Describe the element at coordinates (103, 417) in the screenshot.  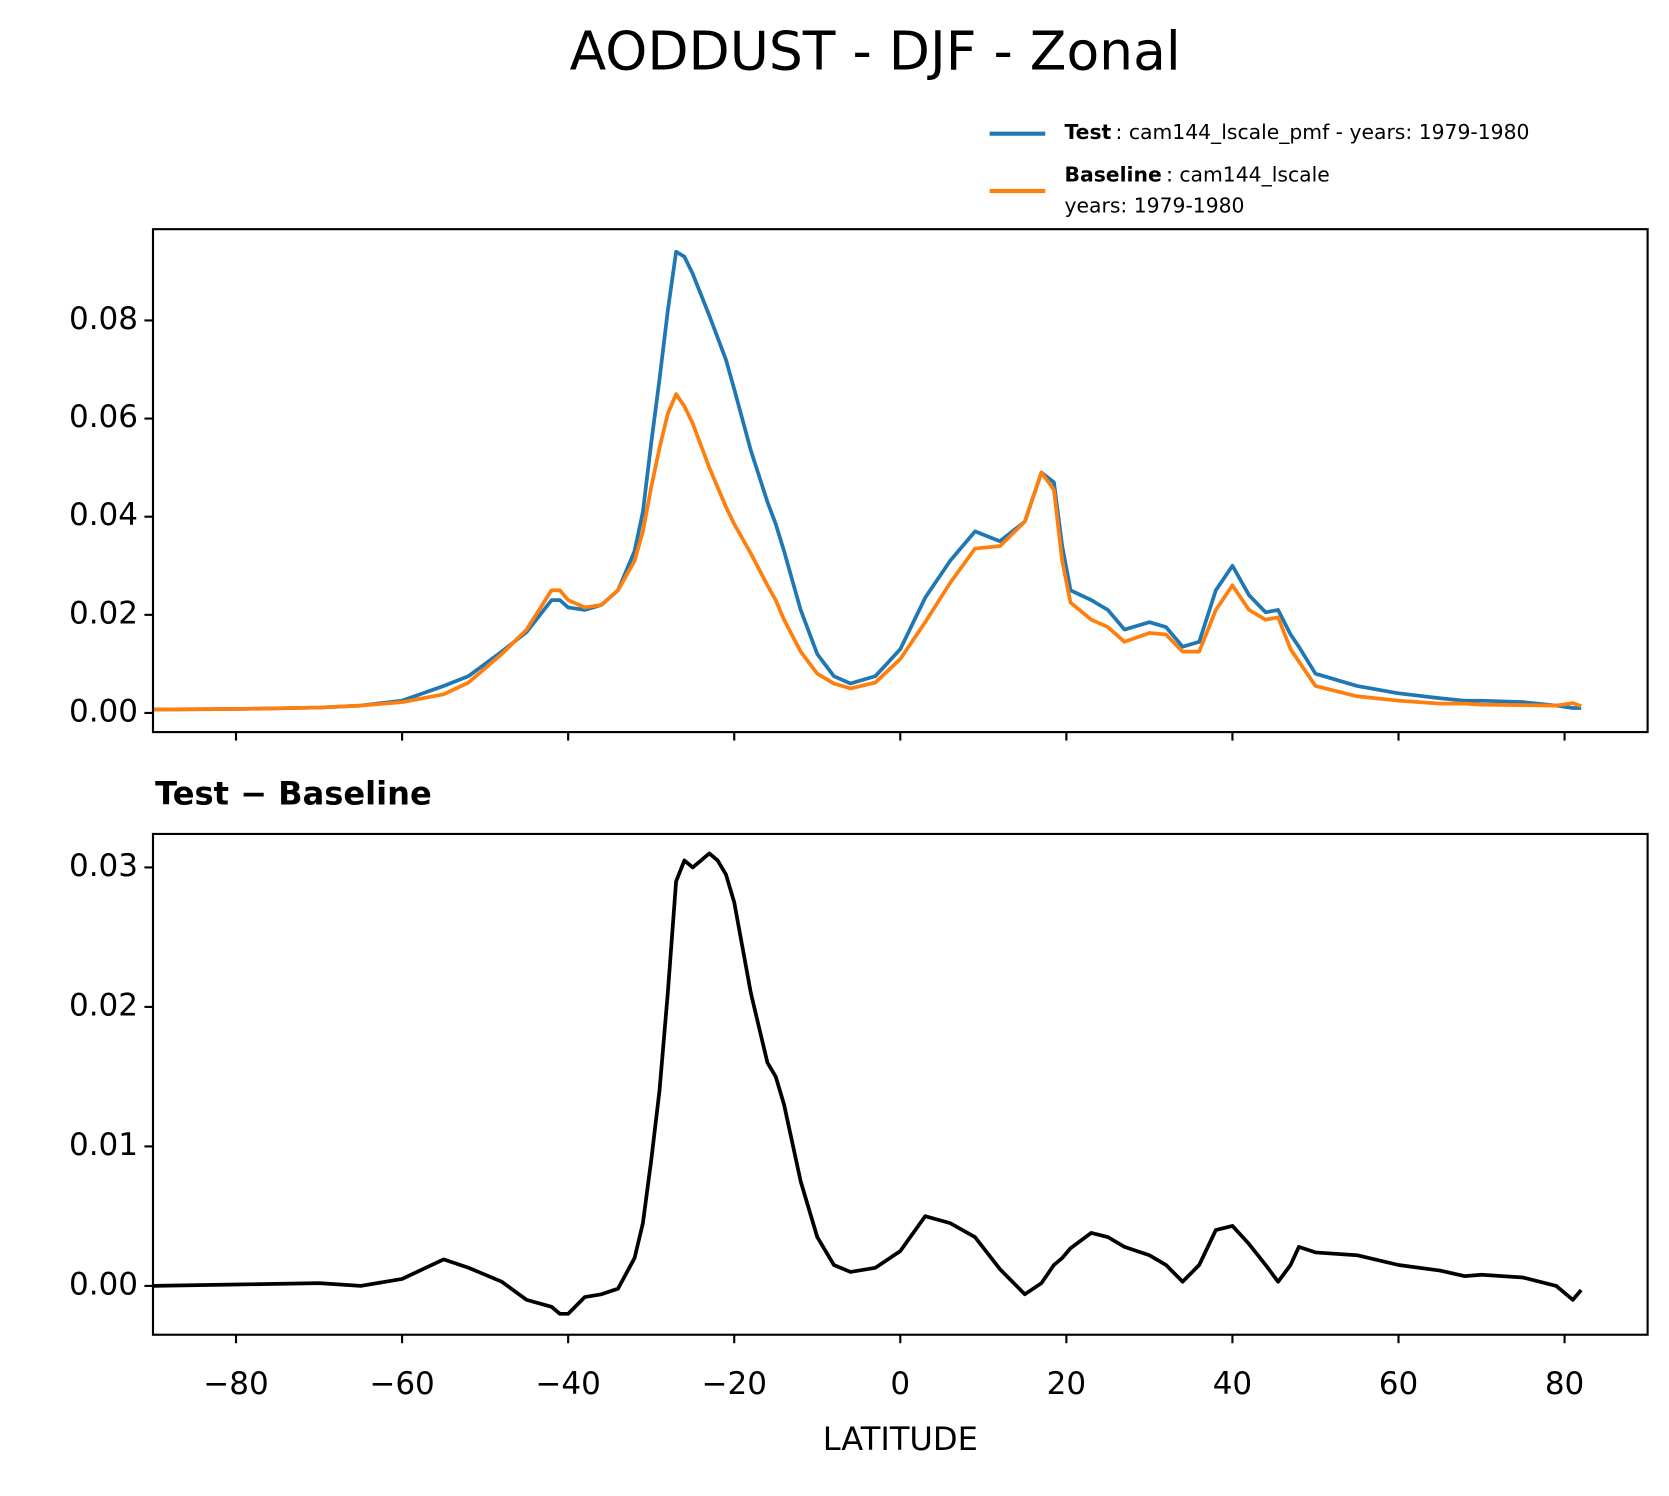
I see `y-tick-label: 0.06` at that location.